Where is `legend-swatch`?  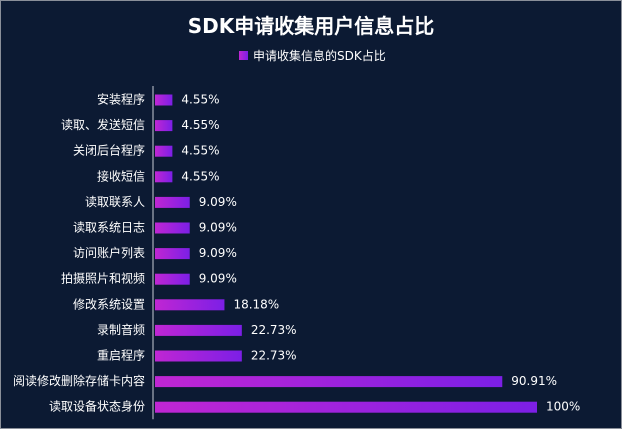 legend-swatch is located at coordinates (243, 55).